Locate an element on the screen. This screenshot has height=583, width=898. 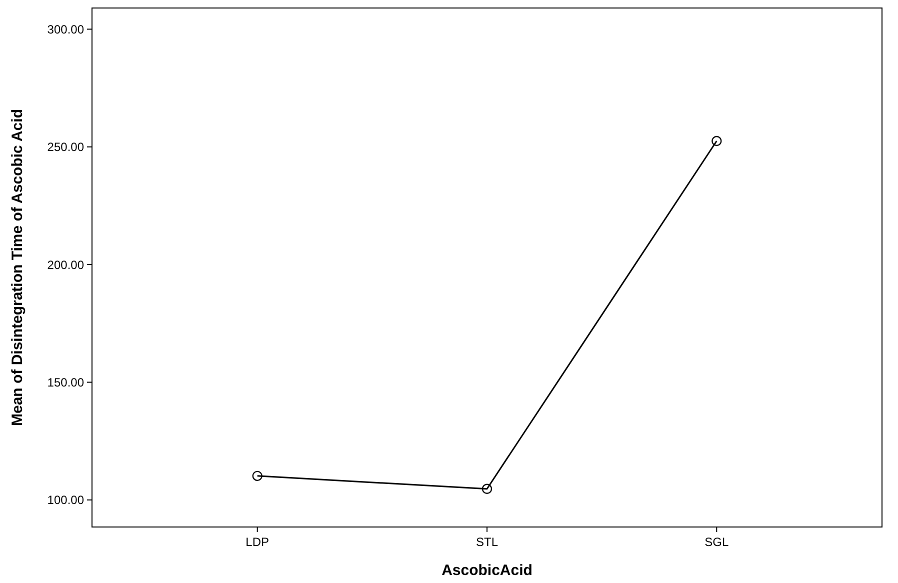
x-axis-title: AscobicAcid is located at coordinates (487, 570).